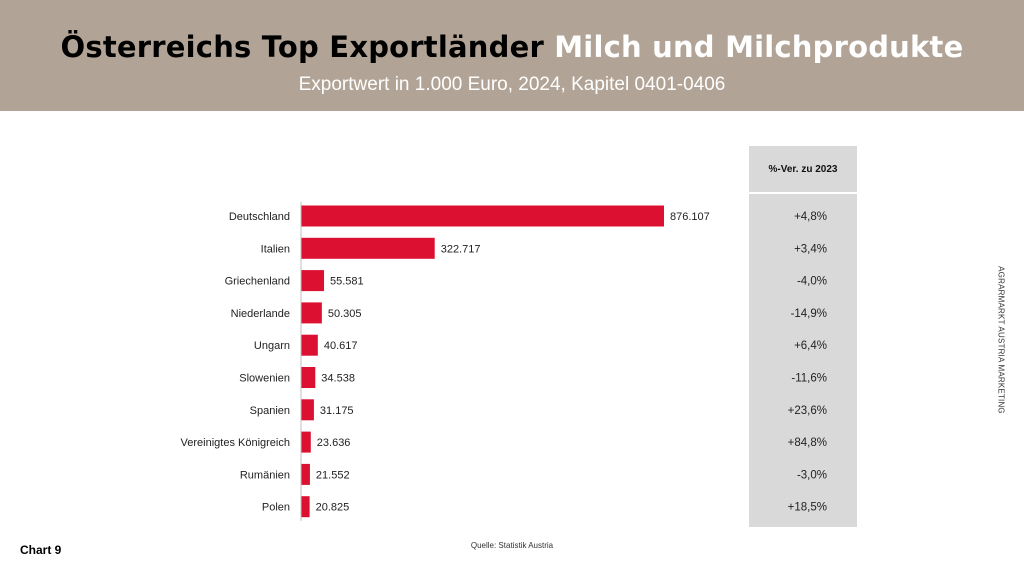 This screenshot has height=575, width=1024. I want to click on change-value: +23,6%, so click(807, 411).